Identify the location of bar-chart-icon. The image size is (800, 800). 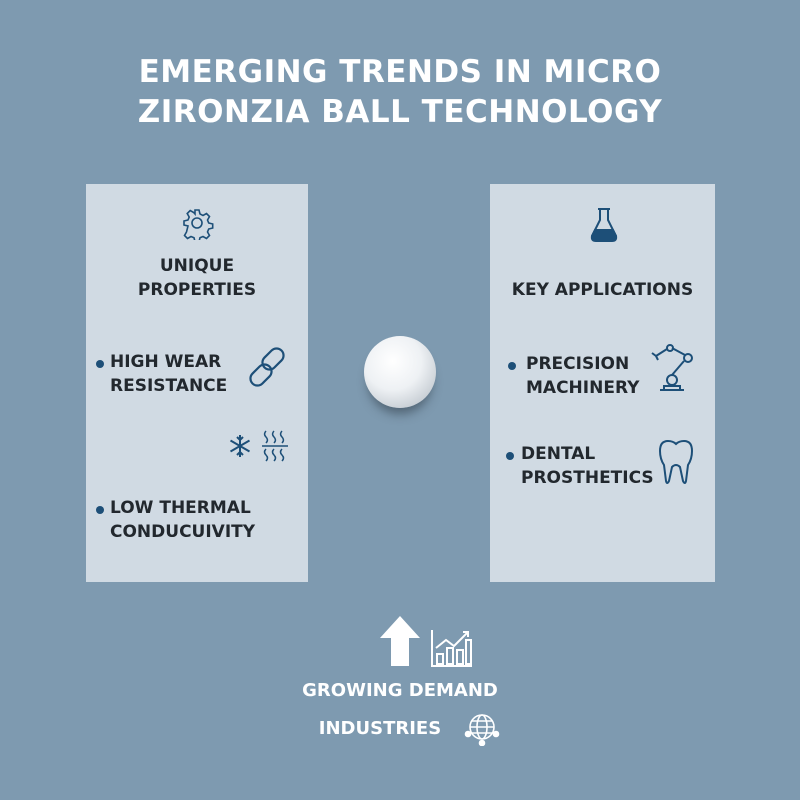
(451, 648).